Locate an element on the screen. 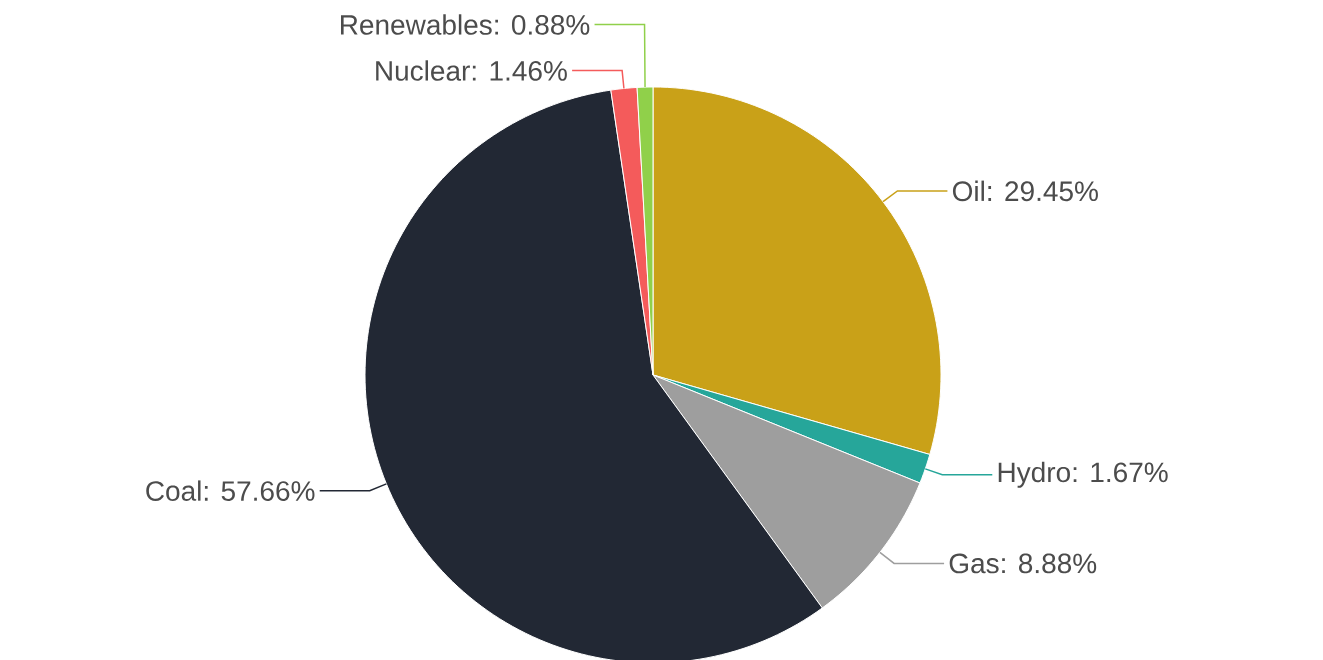 This screenshot has width=1323, height=660. data-label: Gas: 8.88% is located at coordinates (1023, 563).